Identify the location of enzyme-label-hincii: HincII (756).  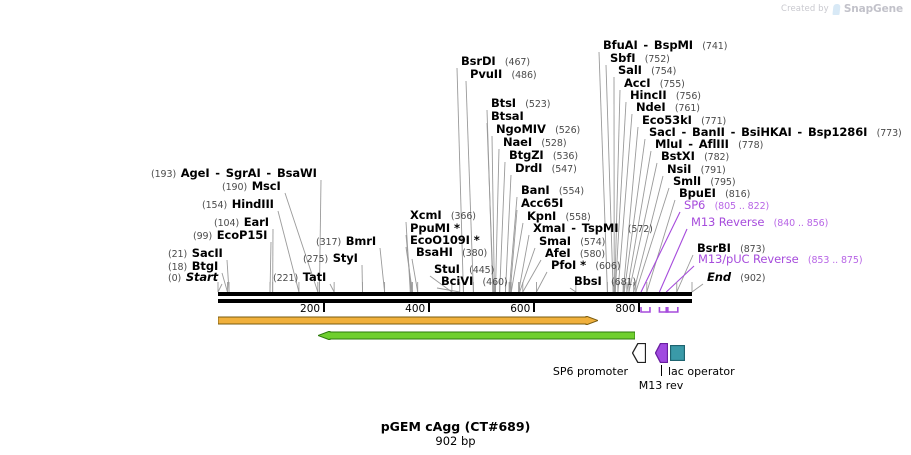
(665, 96).